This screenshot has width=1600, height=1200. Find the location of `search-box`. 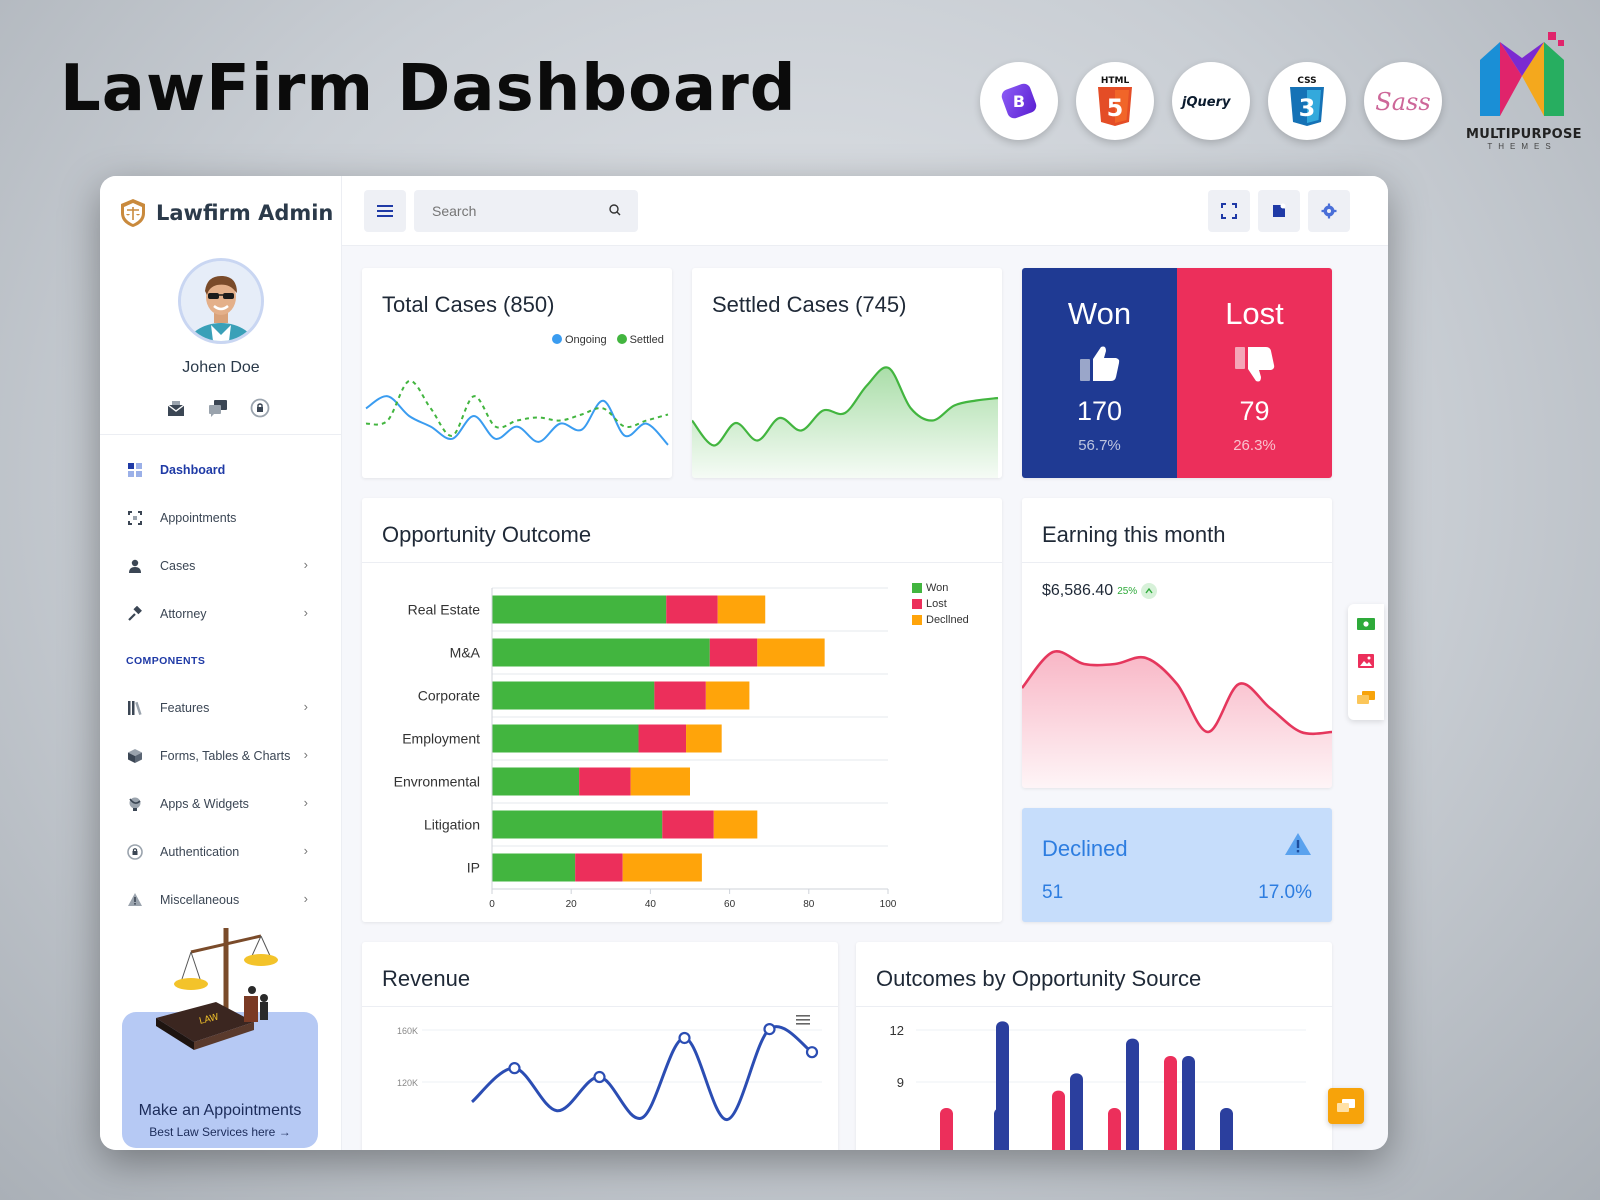

search-box is located at coordinates (526, 211).